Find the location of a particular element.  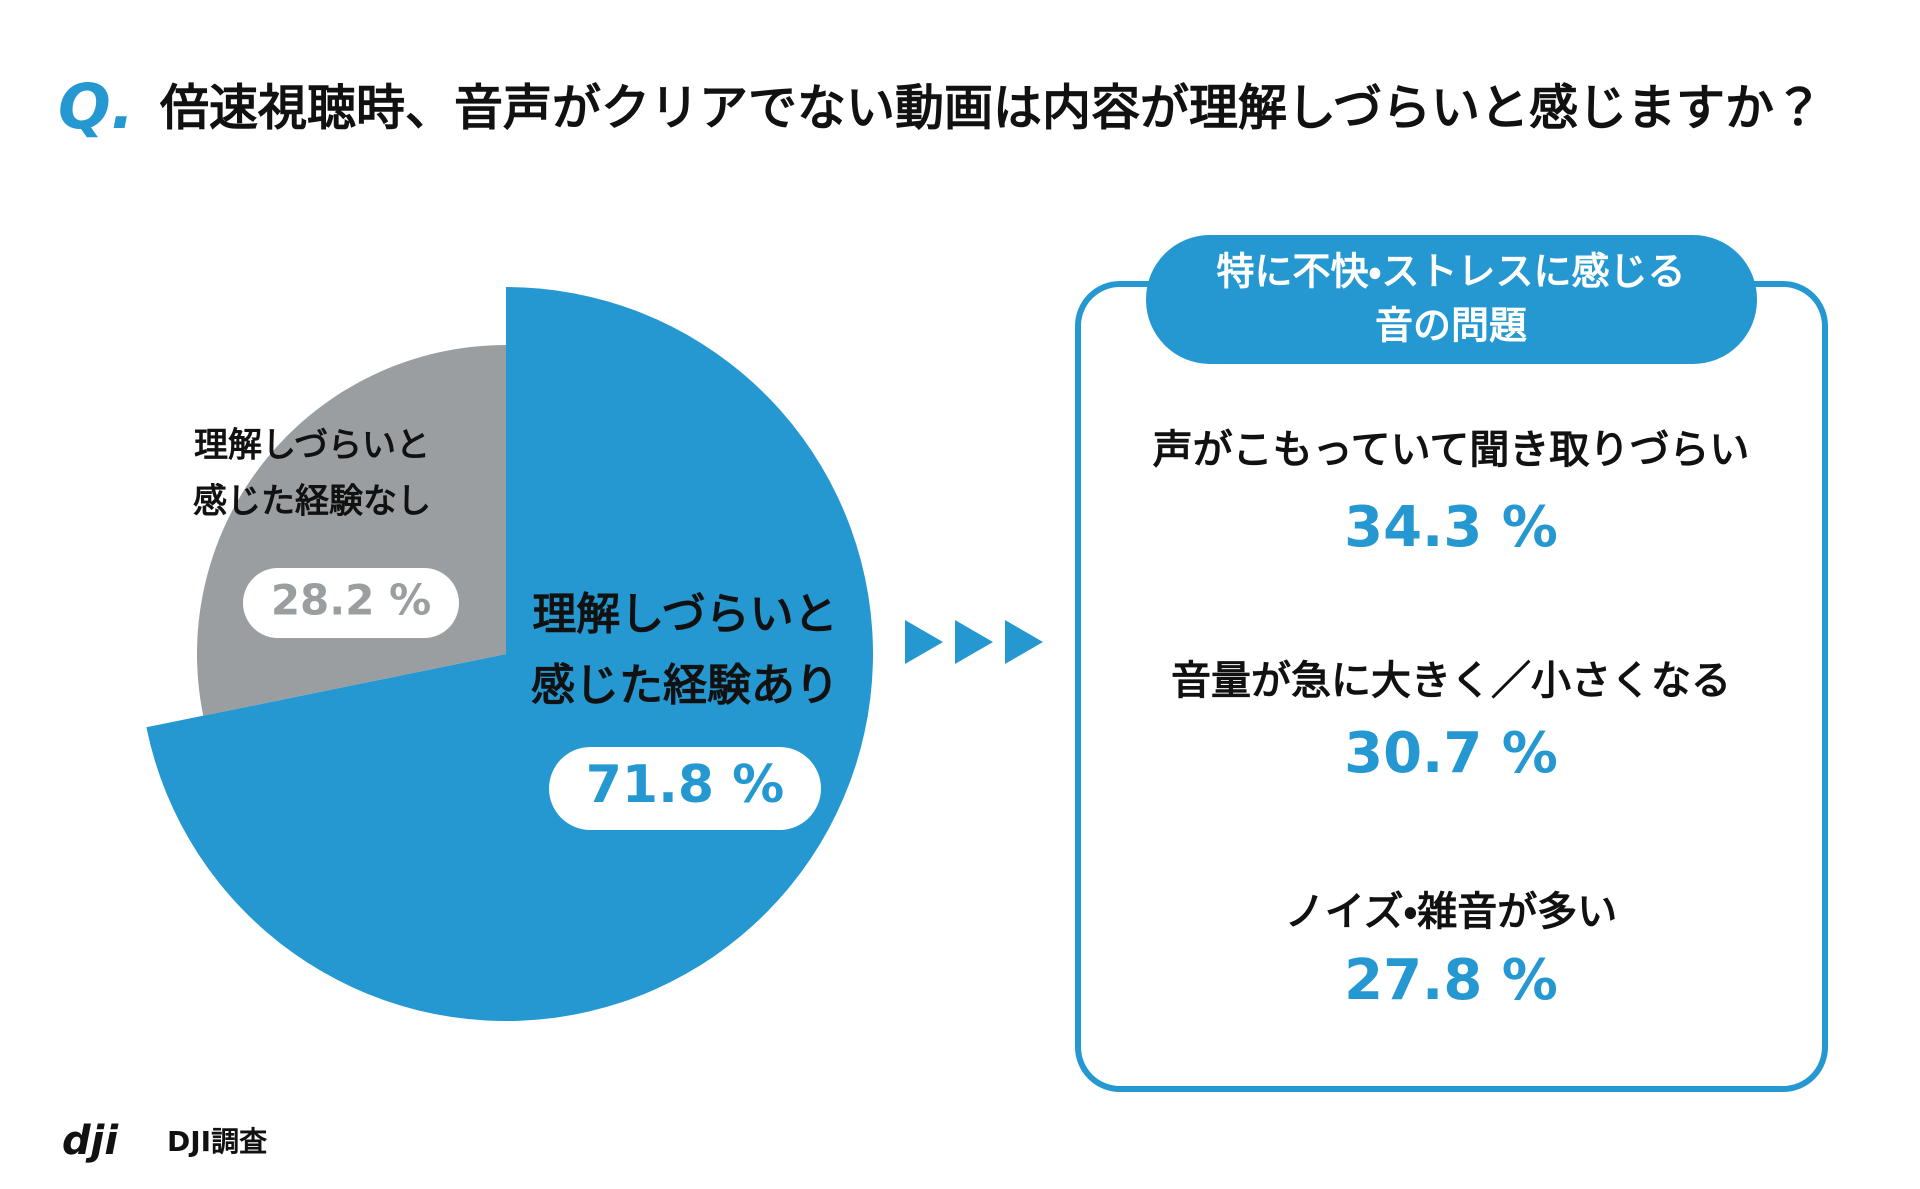

item-label: 音量が急に大きく／小さくなる is located at coordinates (1451, 681).